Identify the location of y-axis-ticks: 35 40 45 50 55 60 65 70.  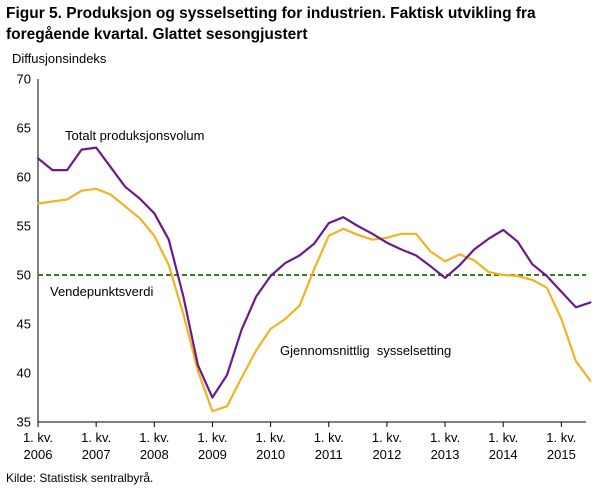
(24, 251).